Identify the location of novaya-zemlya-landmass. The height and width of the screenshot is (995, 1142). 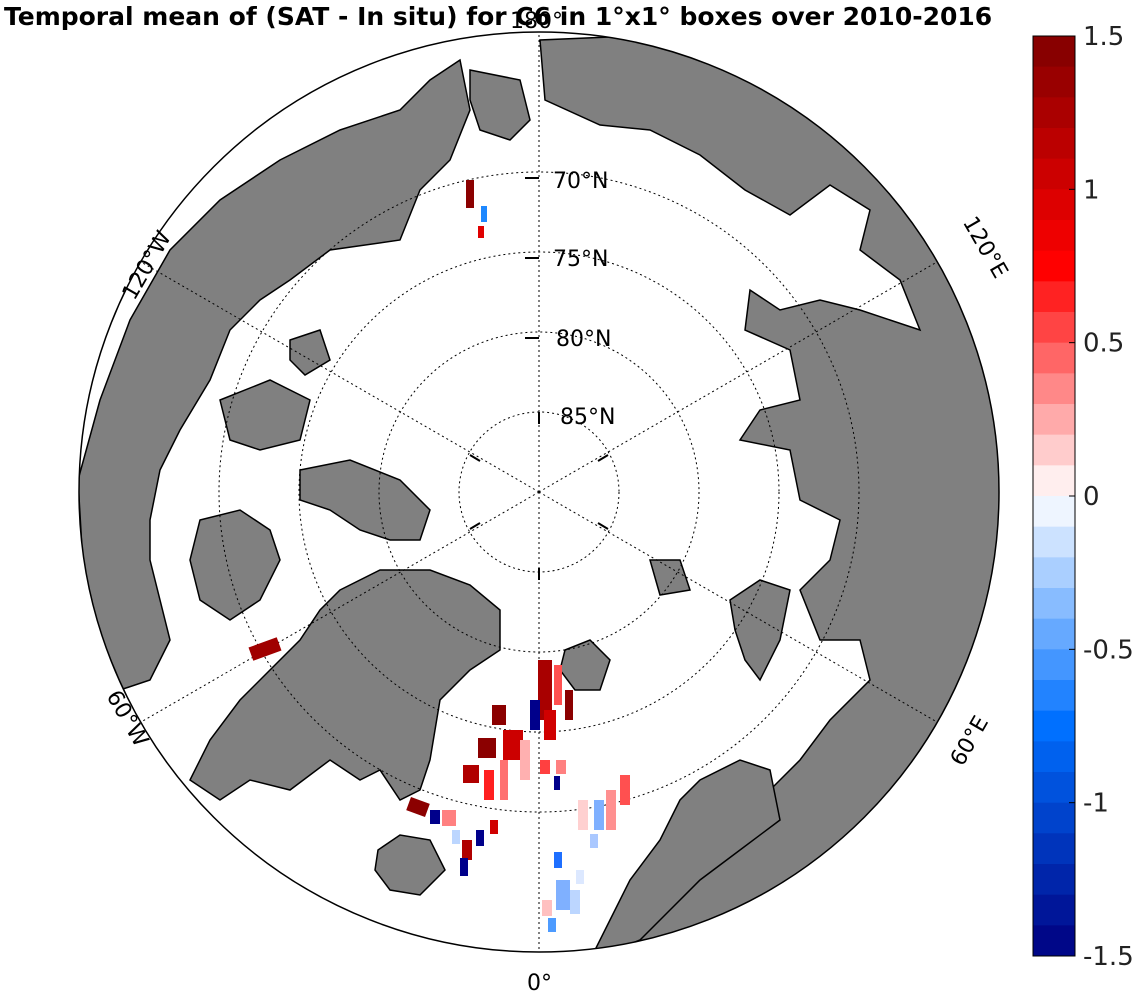
(760, 630).